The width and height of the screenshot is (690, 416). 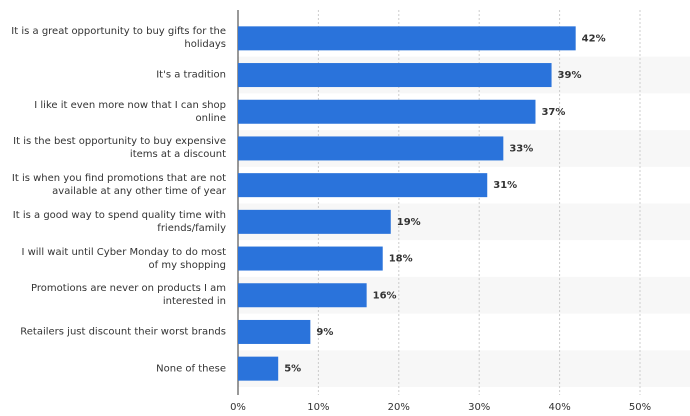 I want to click on value-label: 19%, so click(x=409, y=222).